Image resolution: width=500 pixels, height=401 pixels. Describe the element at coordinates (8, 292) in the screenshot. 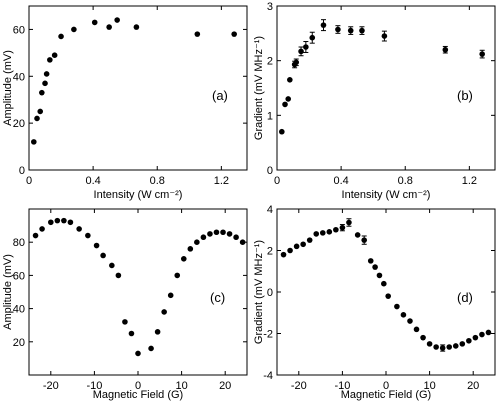

I see `y-axis-label: Amplitude (mV)` at that location.